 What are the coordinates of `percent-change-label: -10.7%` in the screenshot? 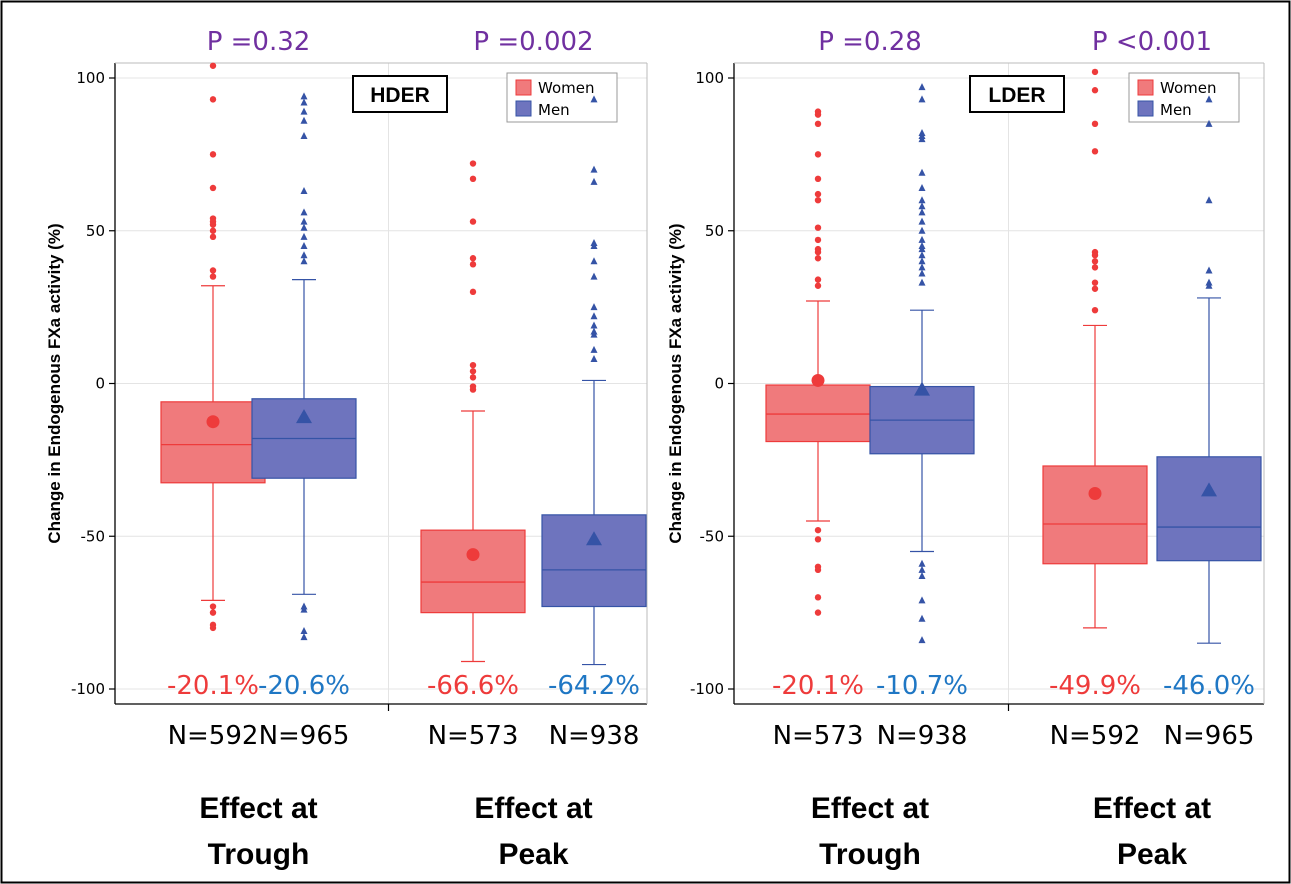 It's located at (922, 686).